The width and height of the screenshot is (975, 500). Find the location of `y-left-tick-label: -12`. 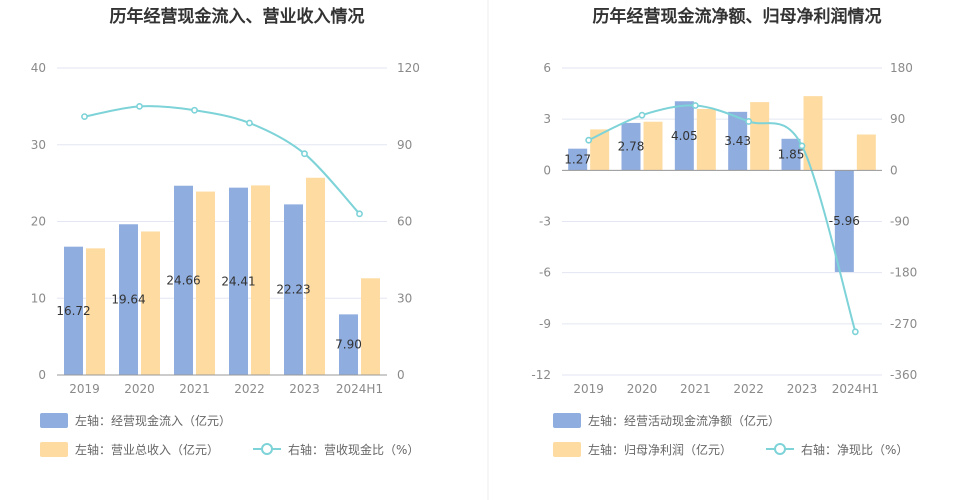

y-left-tick-label: -12 is located at coordinates (541, 375).